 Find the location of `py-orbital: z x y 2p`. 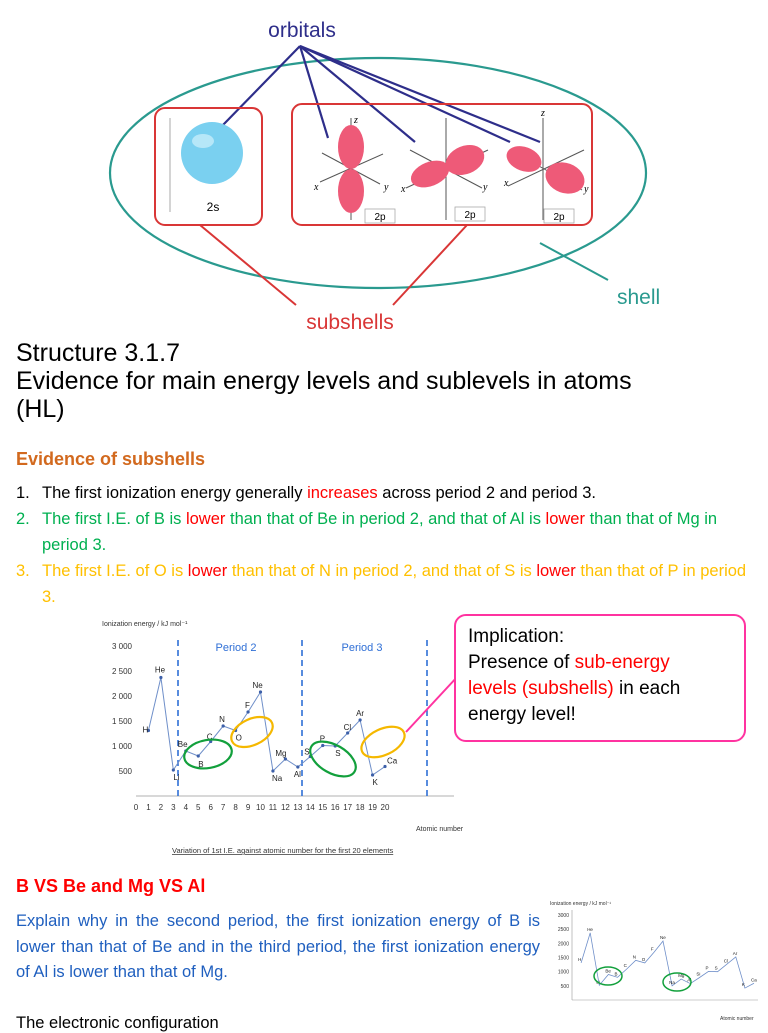

py-orbital: z x y 2p is located at coordinates (546, 166).